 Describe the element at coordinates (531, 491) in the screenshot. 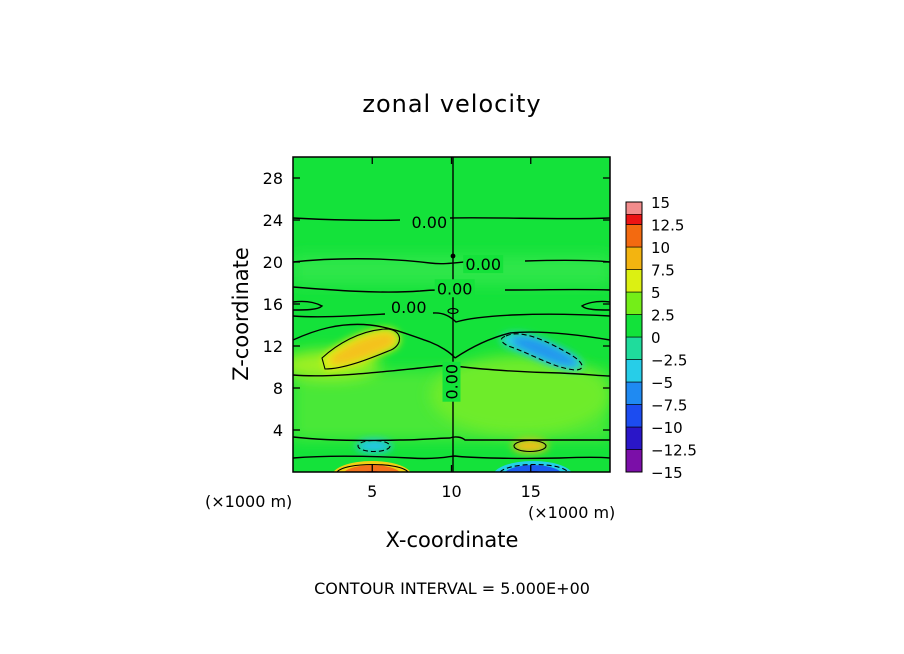

I see `x-tick-label: 15` at that location.